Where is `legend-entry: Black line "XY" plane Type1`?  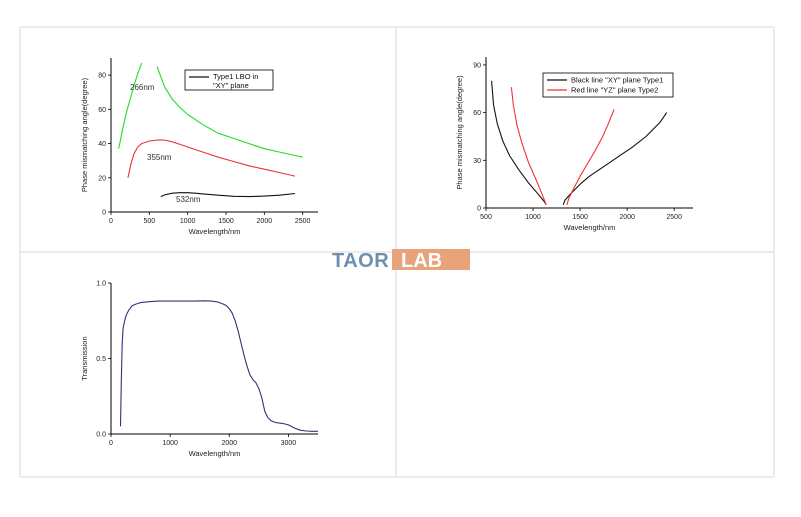
legend-entry: Black line "XY" plane Type1 is located at coordinates (617, 80).